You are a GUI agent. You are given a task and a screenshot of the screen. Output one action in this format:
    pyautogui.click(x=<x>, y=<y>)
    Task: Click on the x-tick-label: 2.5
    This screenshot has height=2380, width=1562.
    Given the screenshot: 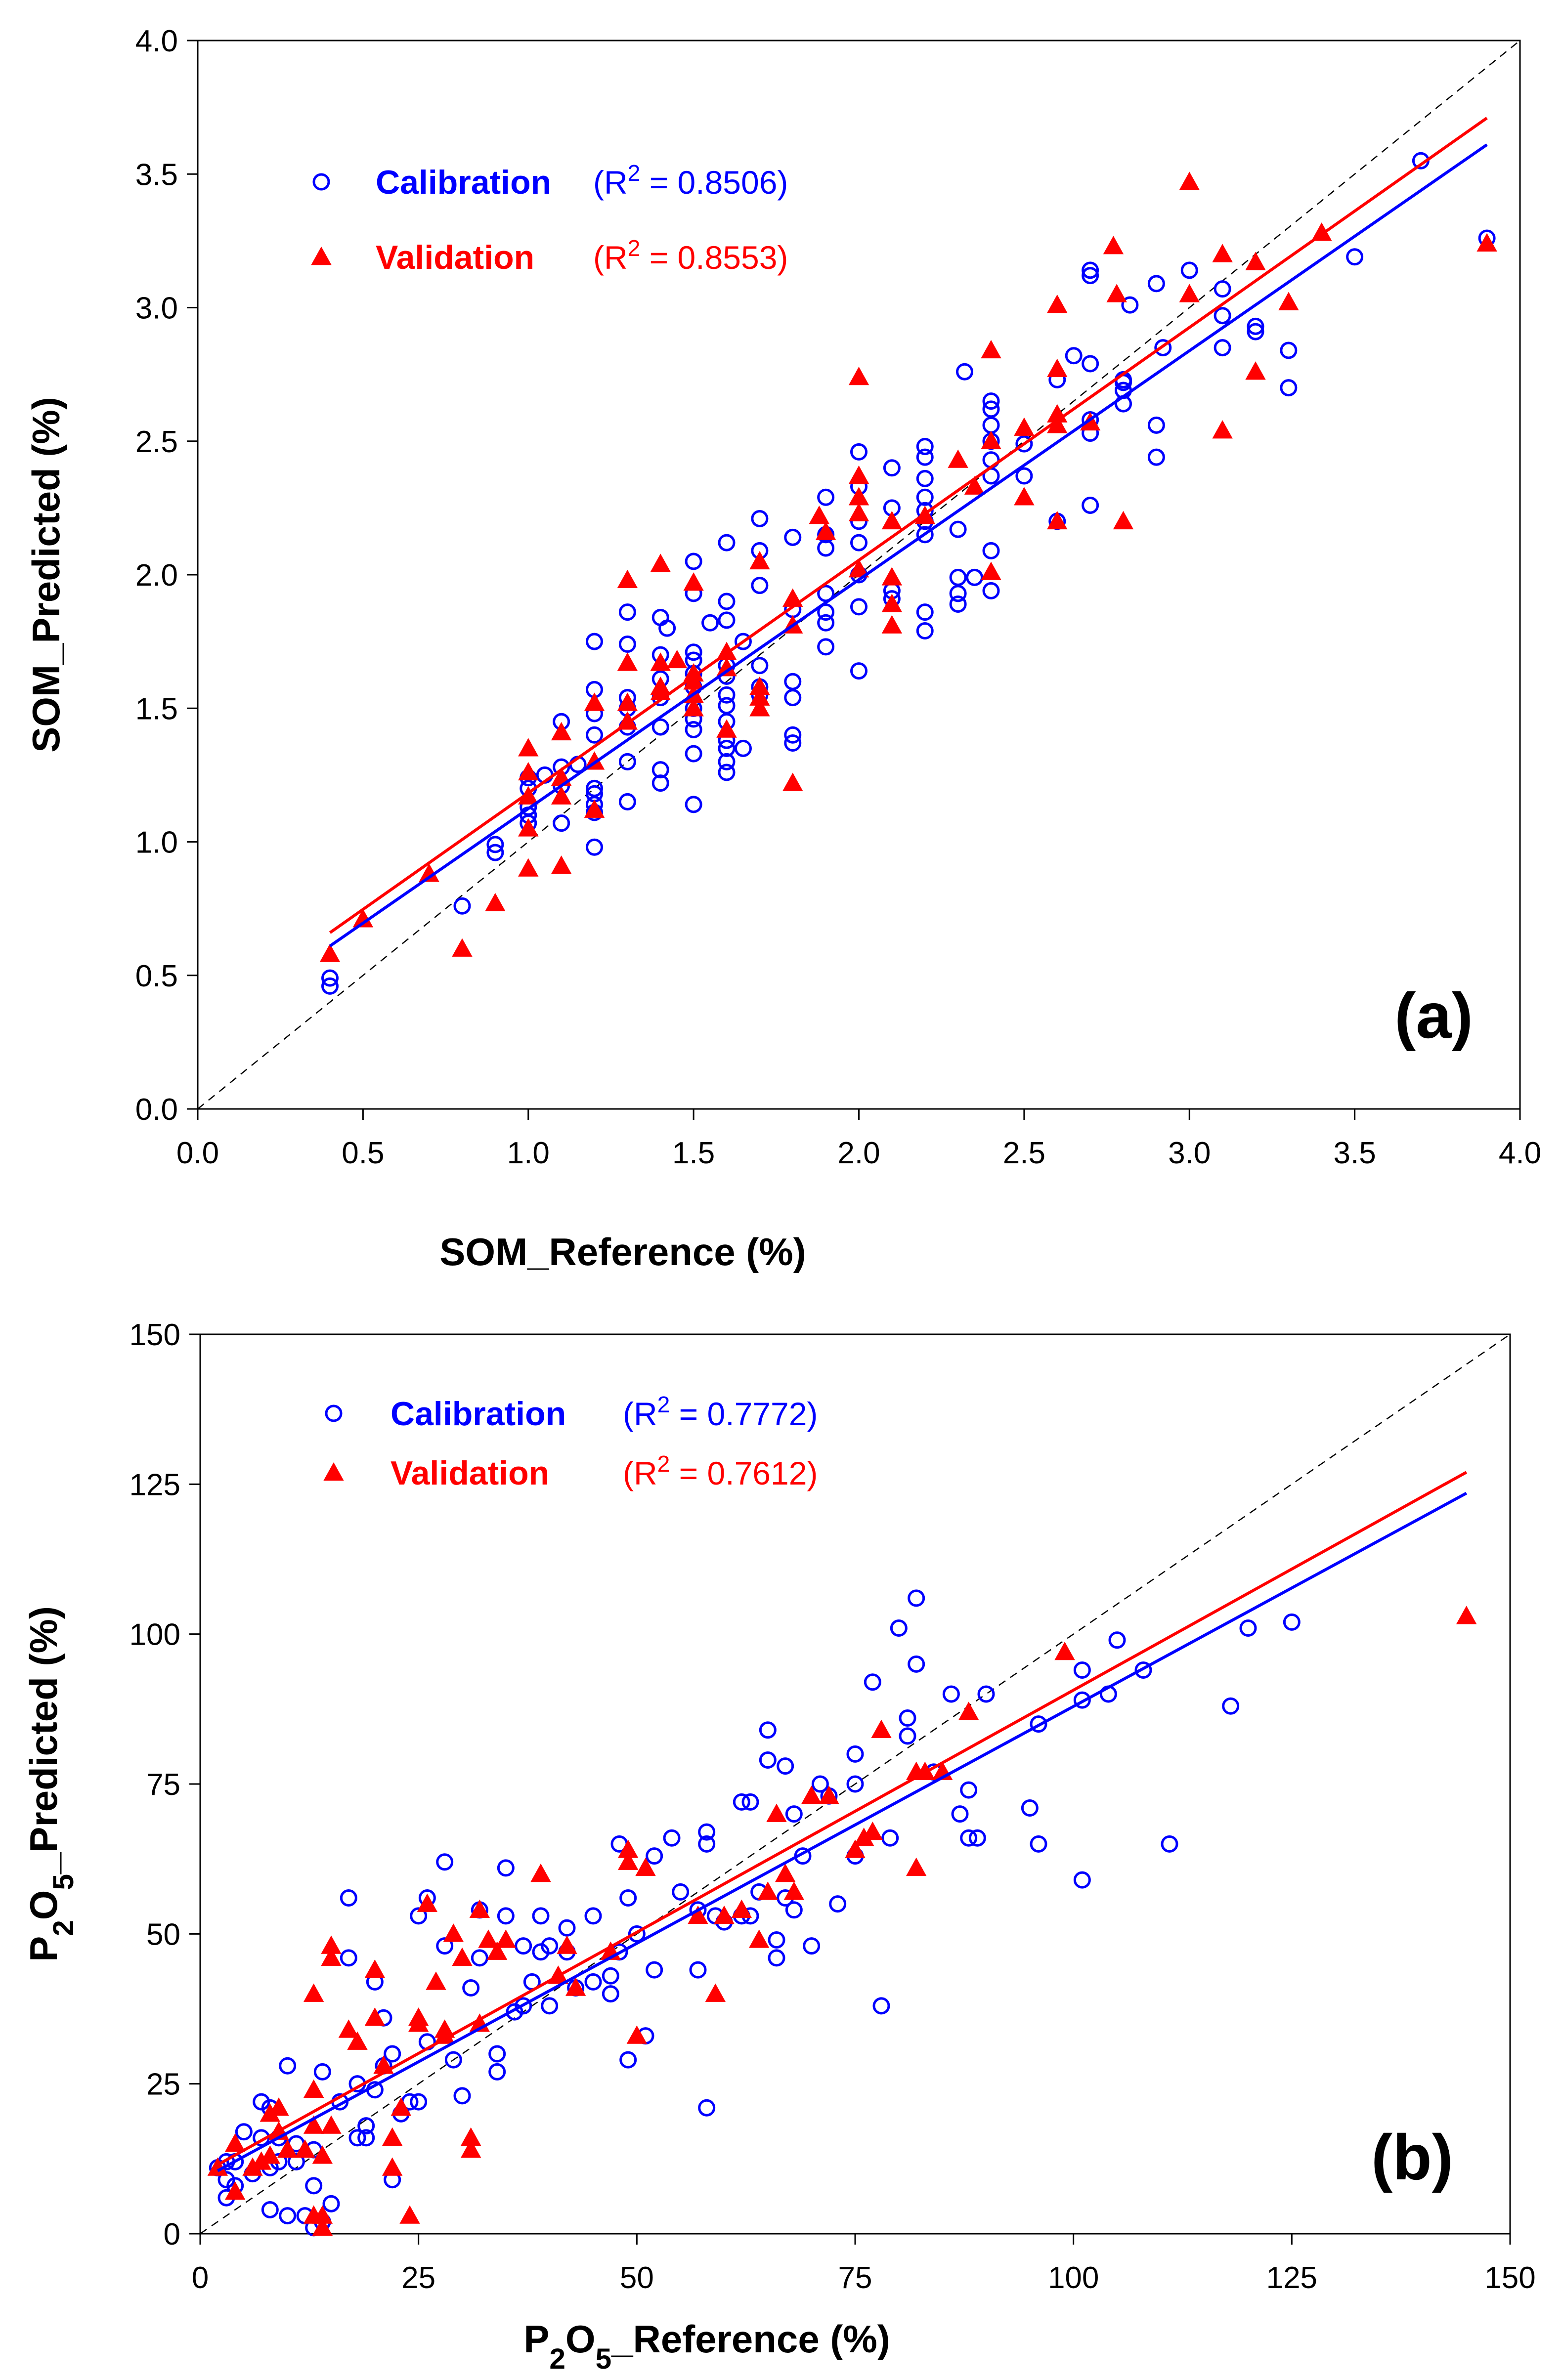 What is the action you would take?
    pyautogui.click(x=1024, y=1153)
    